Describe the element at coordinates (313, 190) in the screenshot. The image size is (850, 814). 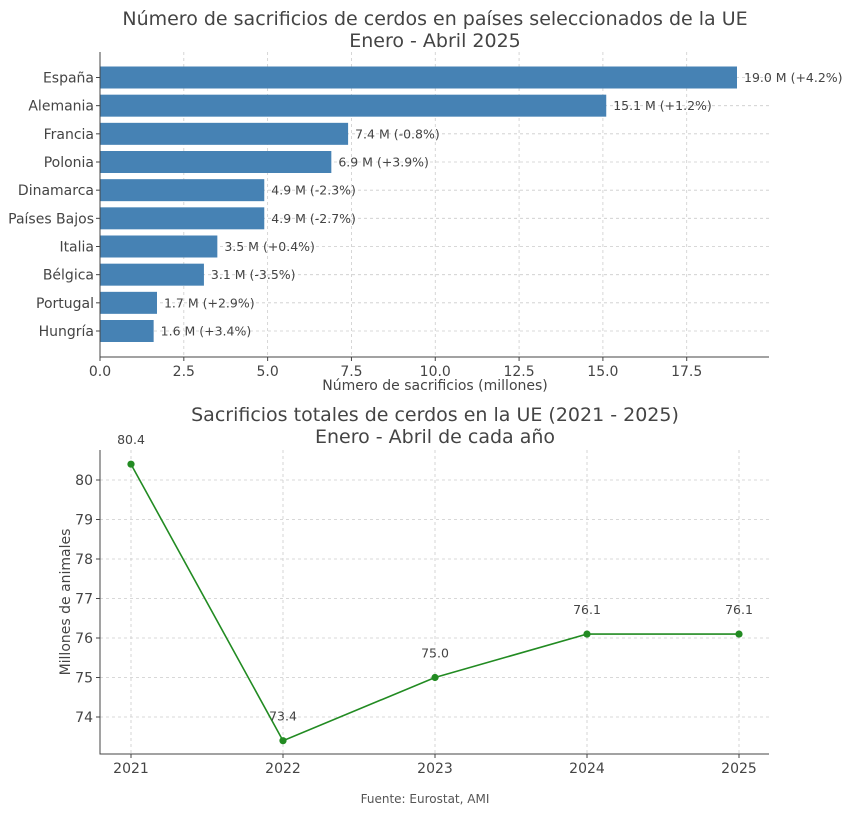
I see `bar-value-label: 4.9 M (-2.3%)` at that location.